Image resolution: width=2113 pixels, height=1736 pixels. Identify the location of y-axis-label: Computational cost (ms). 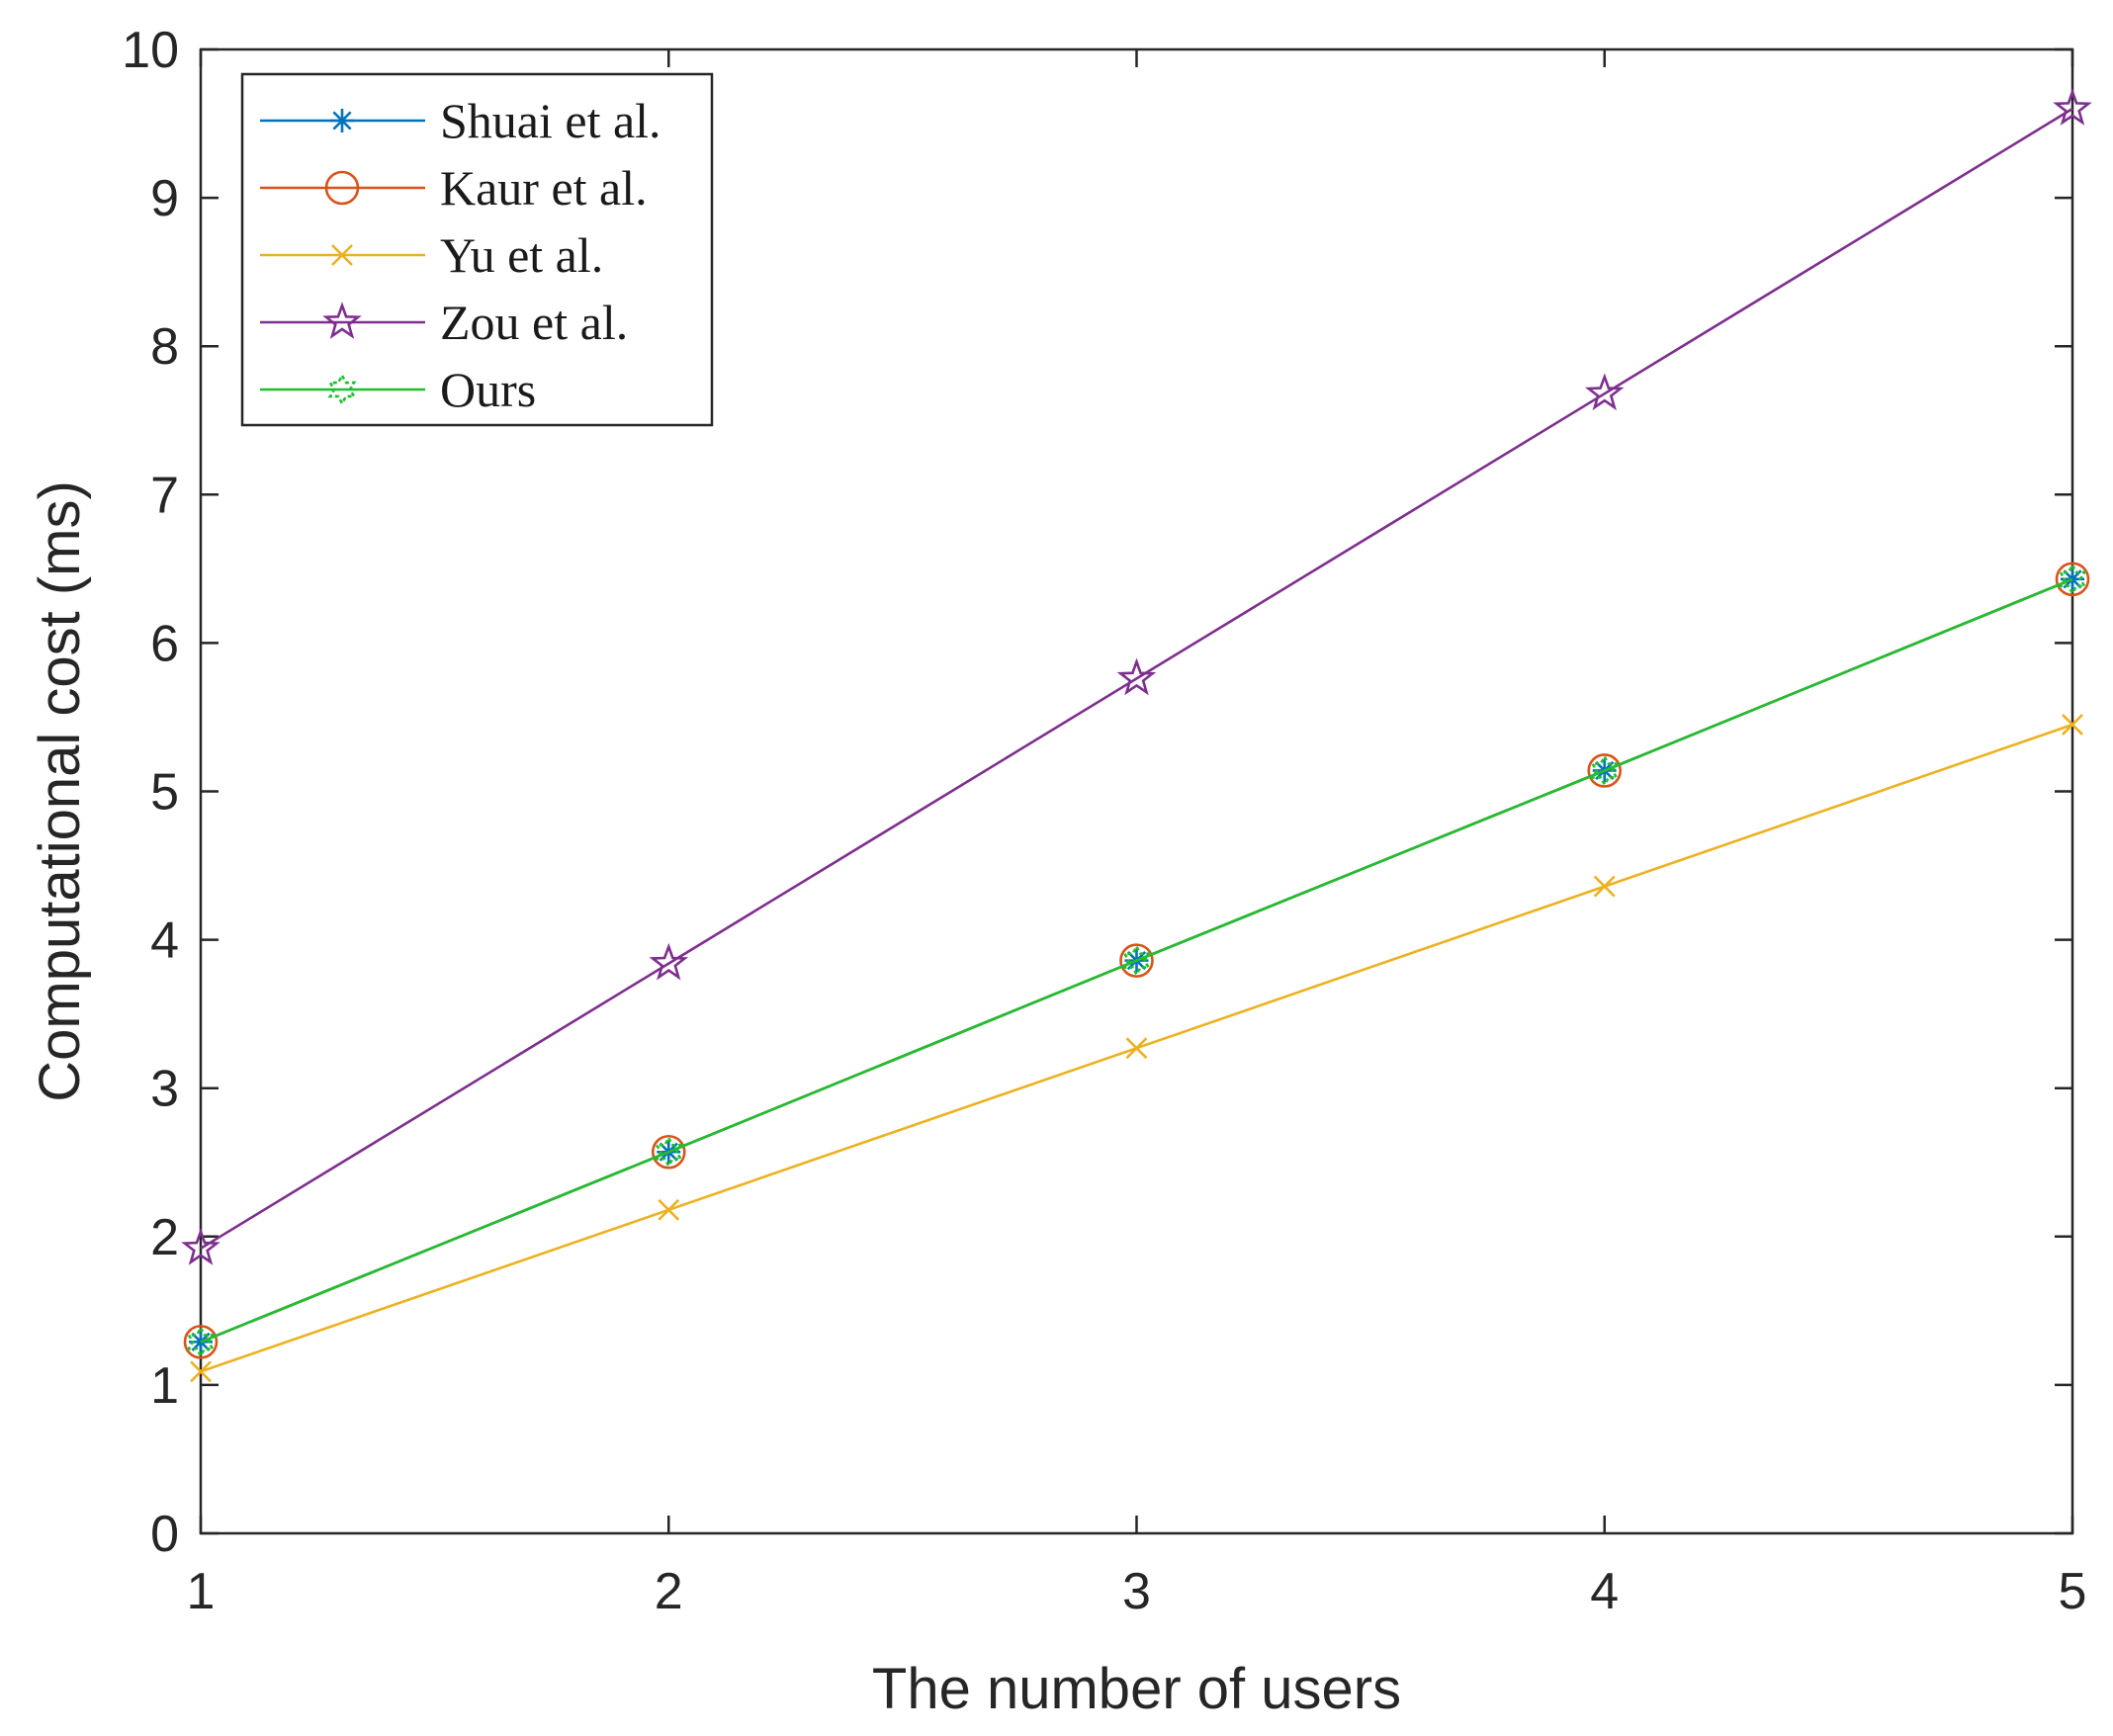
(60, 791).